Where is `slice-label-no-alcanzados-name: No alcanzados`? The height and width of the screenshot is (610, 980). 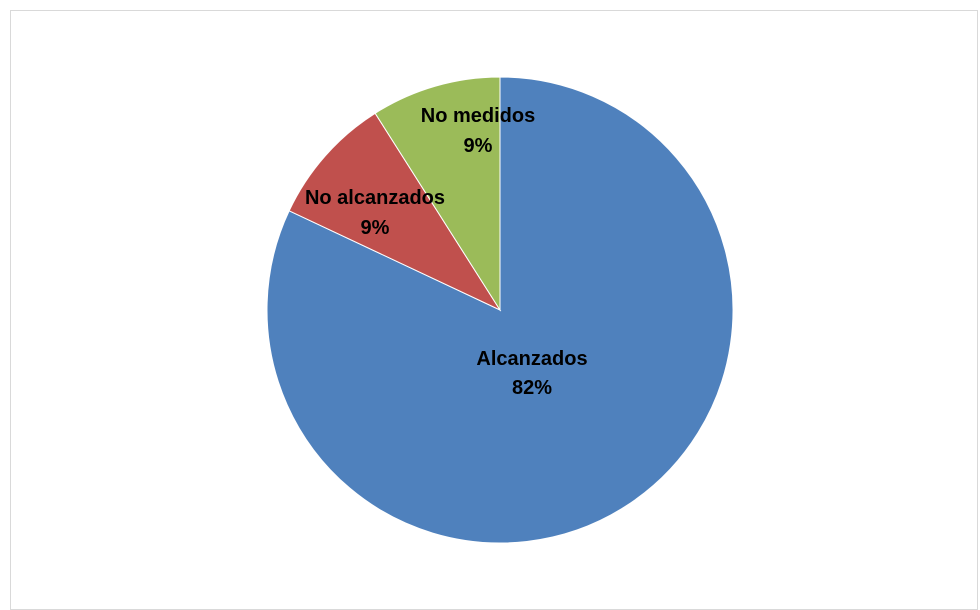
slice-label-no-alcanzados-name: No alcanzados is located at coordinates (375, 198).